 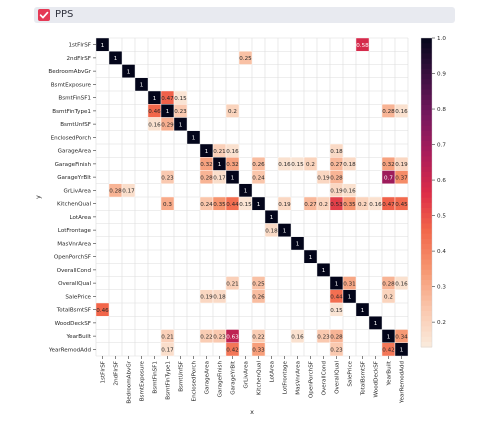 What do you see at coordinates (73, 311) in the screenshot?
I see `y-tick-label: TotalBsmtSF` at bounding box center [73, 311].